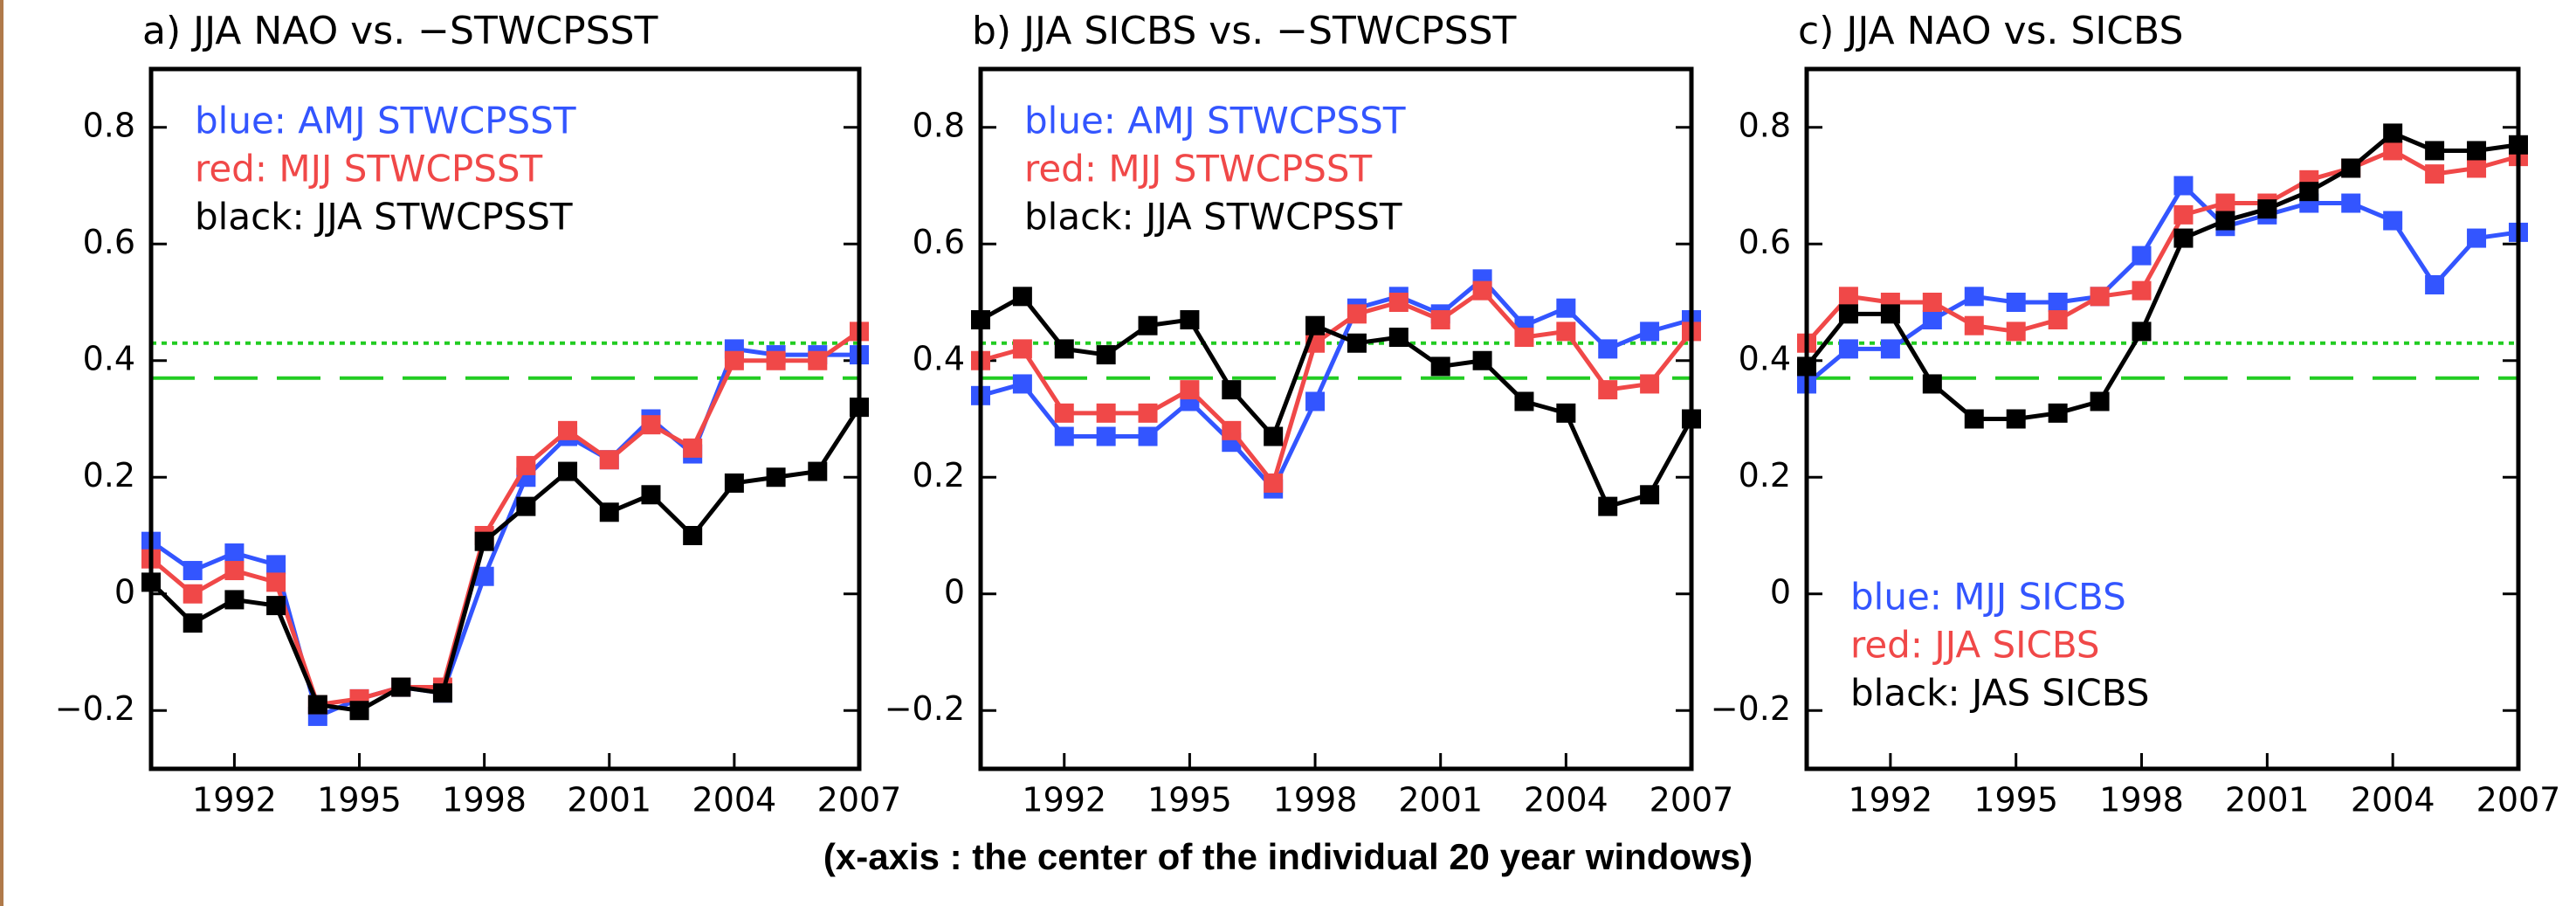  I want to click on legend-entry: black: JAS SICBS, so click(1999, 693).